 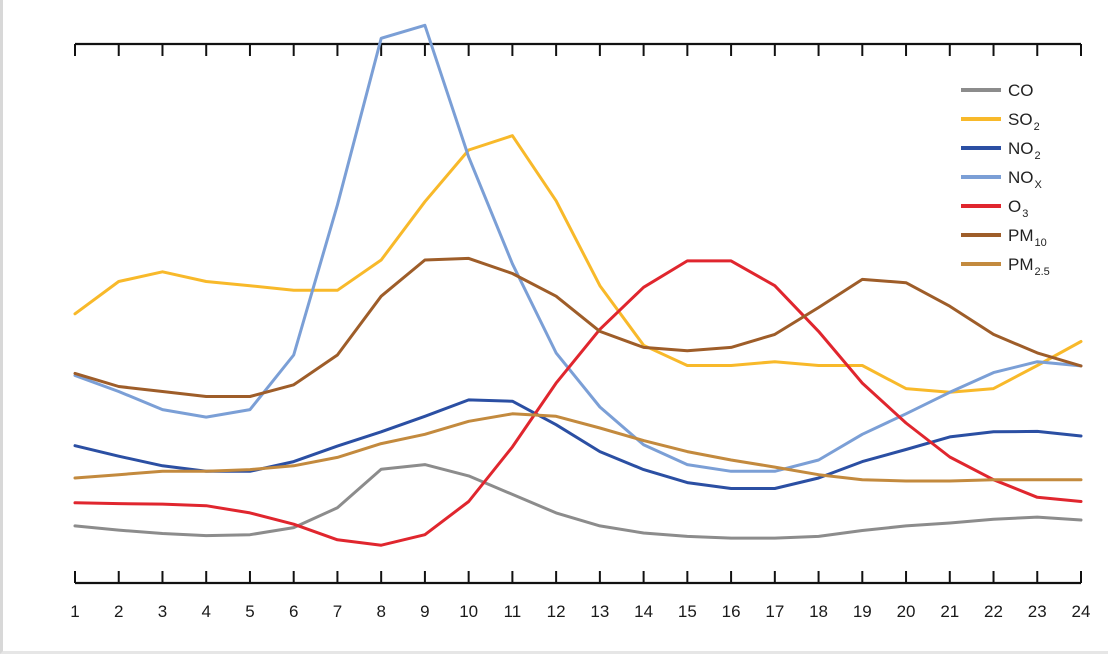 I want to click on x-tick-label: 11, so click(x=513, y=611).